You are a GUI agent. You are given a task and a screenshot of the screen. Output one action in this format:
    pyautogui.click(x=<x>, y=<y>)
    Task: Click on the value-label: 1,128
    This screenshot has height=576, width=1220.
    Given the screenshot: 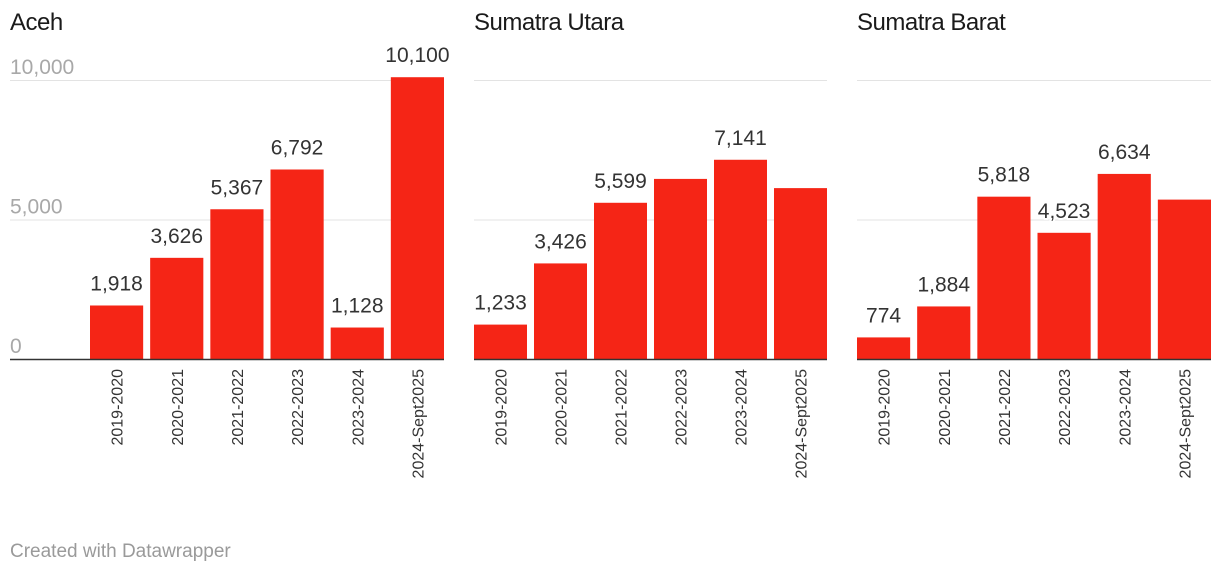 What is the action you would take?
    pyautogui.click(x=357, y=306)
    